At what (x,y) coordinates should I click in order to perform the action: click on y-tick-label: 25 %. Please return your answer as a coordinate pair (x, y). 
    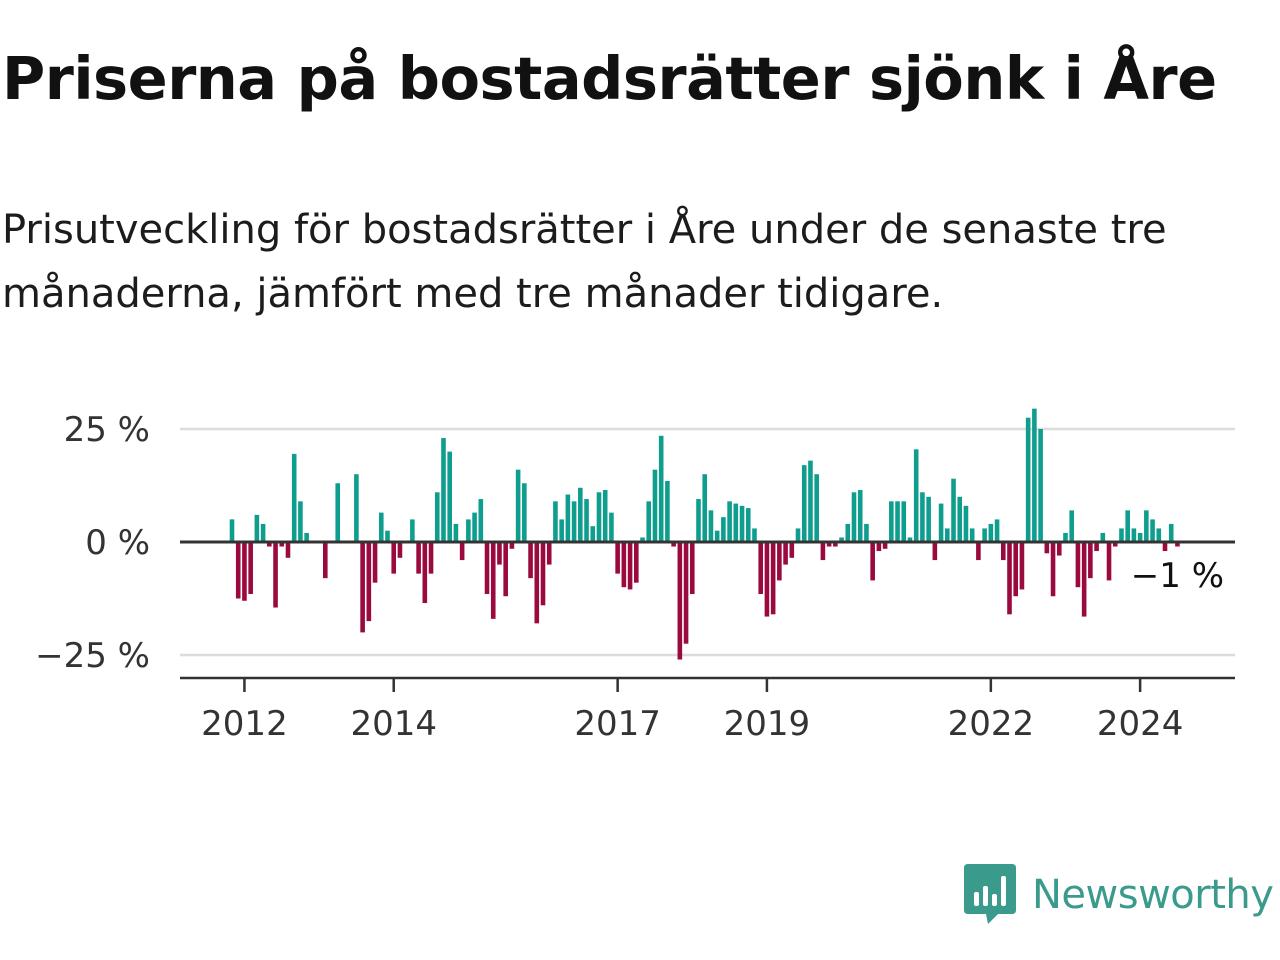
    Looking at the image, I should click on (107, 430).